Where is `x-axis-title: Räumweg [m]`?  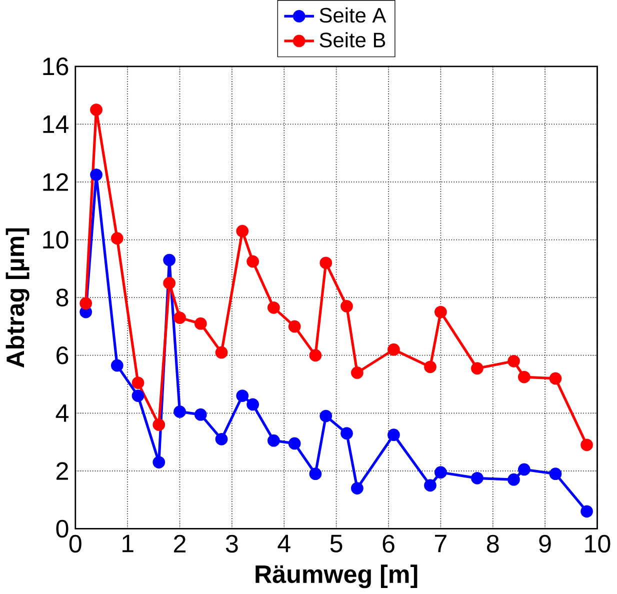
x-axis-title: Räumweg [m] is located at coordinates (337, 576).